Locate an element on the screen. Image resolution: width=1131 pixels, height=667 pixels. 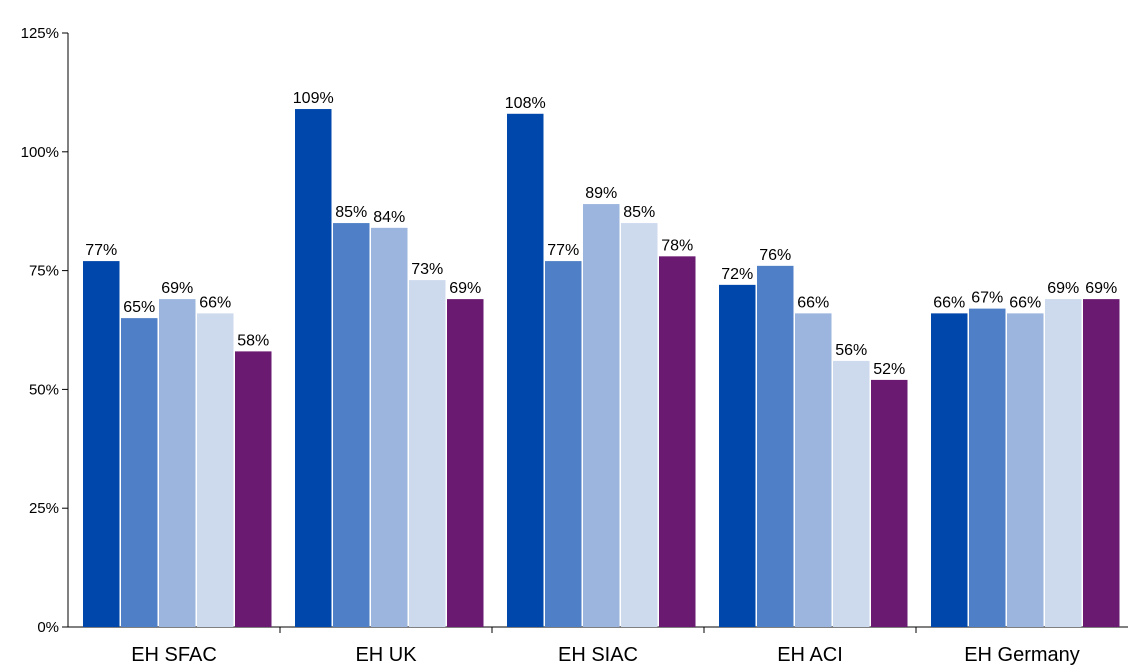
bar-value-label: 84% is located at coordinates (389, 217).